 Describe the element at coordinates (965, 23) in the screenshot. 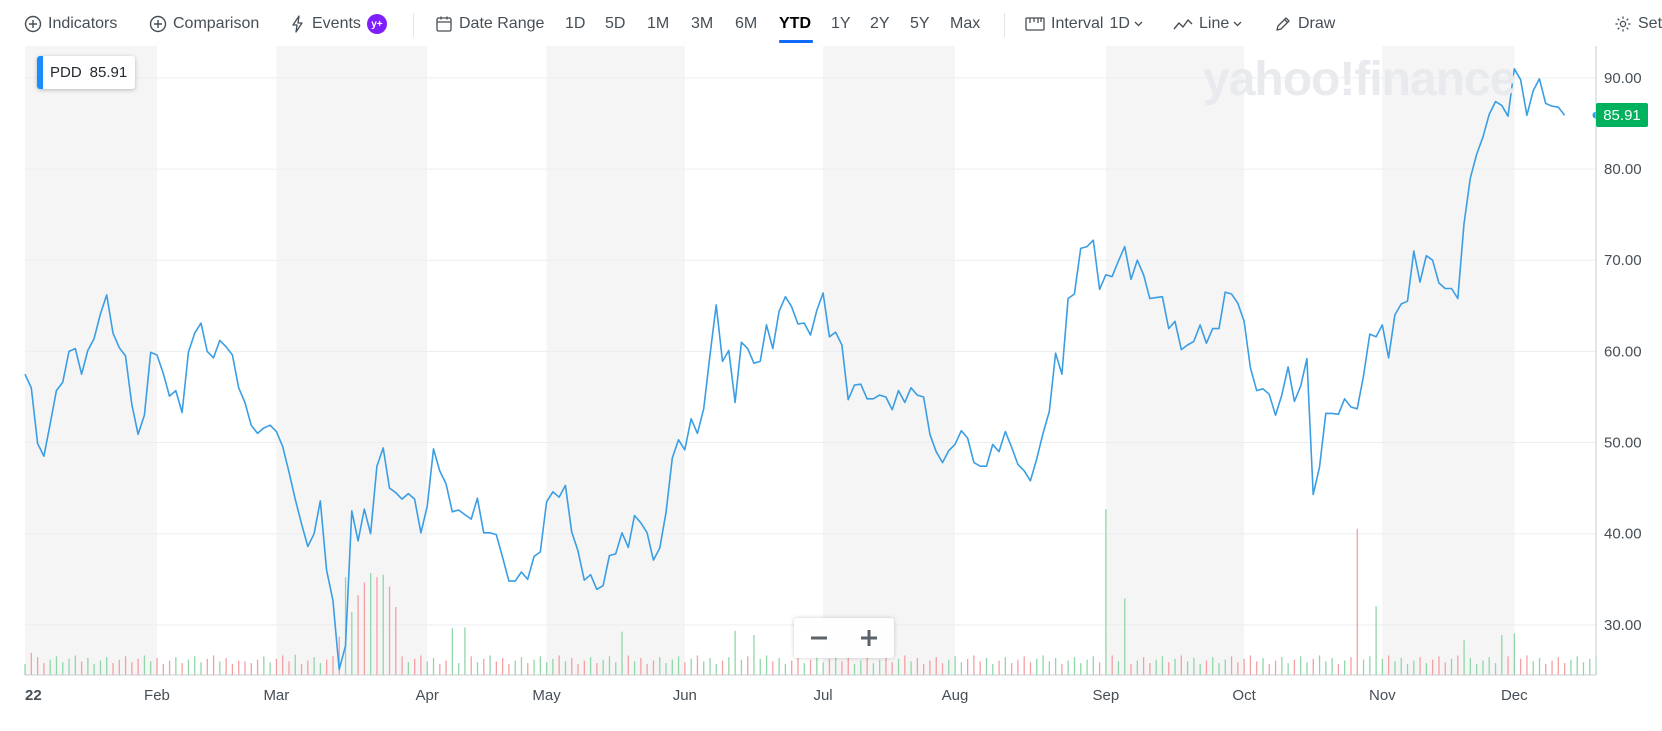

I see `range-max: Max` at that location.